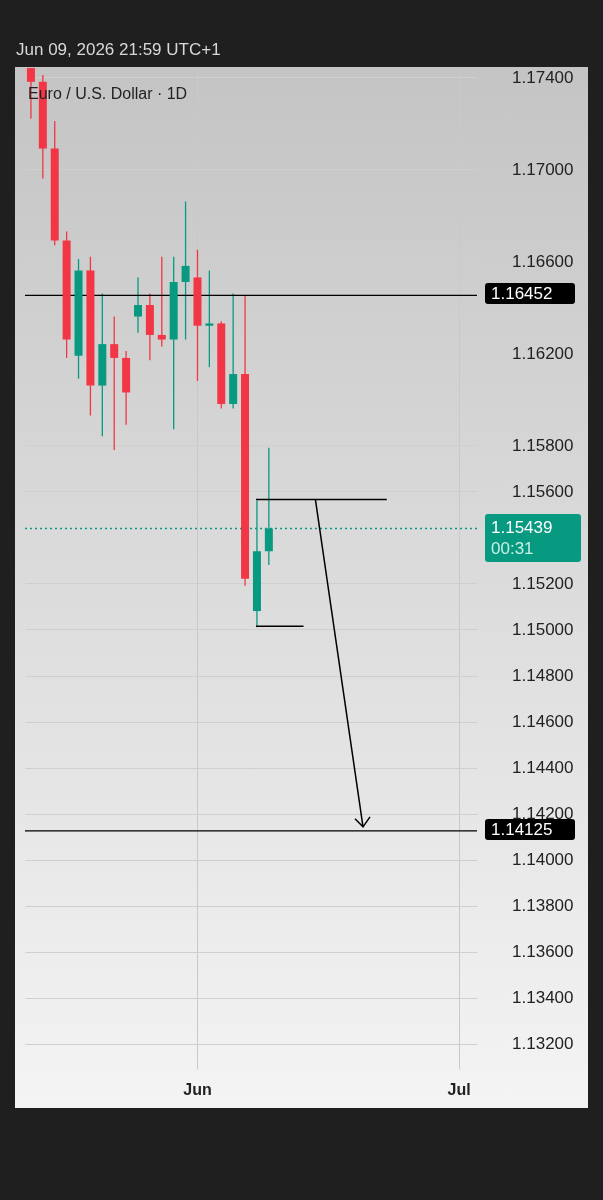 The image size is (603, 1200). I want to click on ref-line-label: 1.14125, so click(530, 829).